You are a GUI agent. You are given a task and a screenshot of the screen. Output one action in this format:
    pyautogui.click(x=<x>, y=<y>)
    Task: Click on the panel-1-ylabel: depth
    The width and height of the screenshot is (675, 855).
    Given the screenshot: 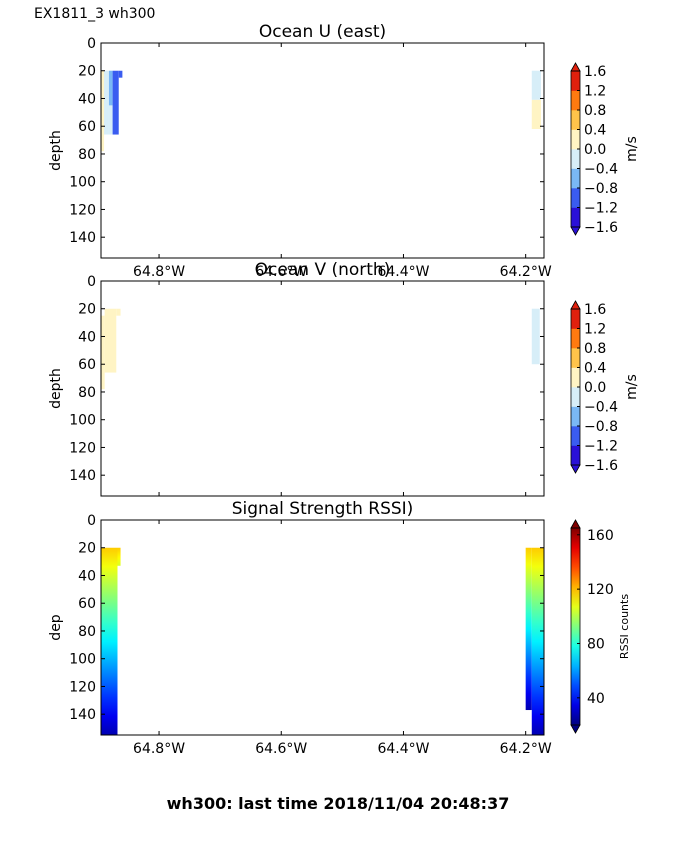 What is the action you would take?
    pyautogui.click(x=56, y=150)
    